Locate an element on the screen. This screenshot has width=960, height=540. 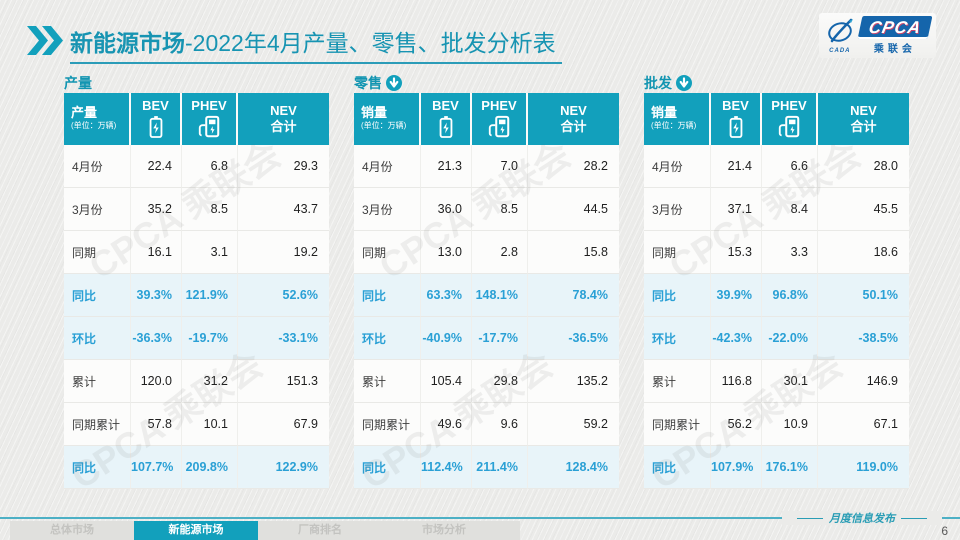
section-label: 零售 is located at coordinates (368, 82).